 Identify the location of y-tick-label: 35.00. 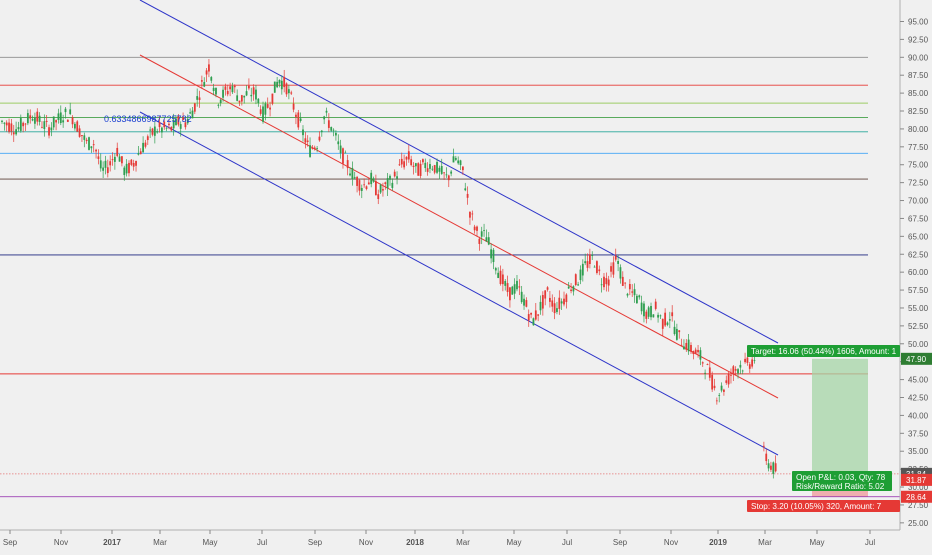
(918, 451).